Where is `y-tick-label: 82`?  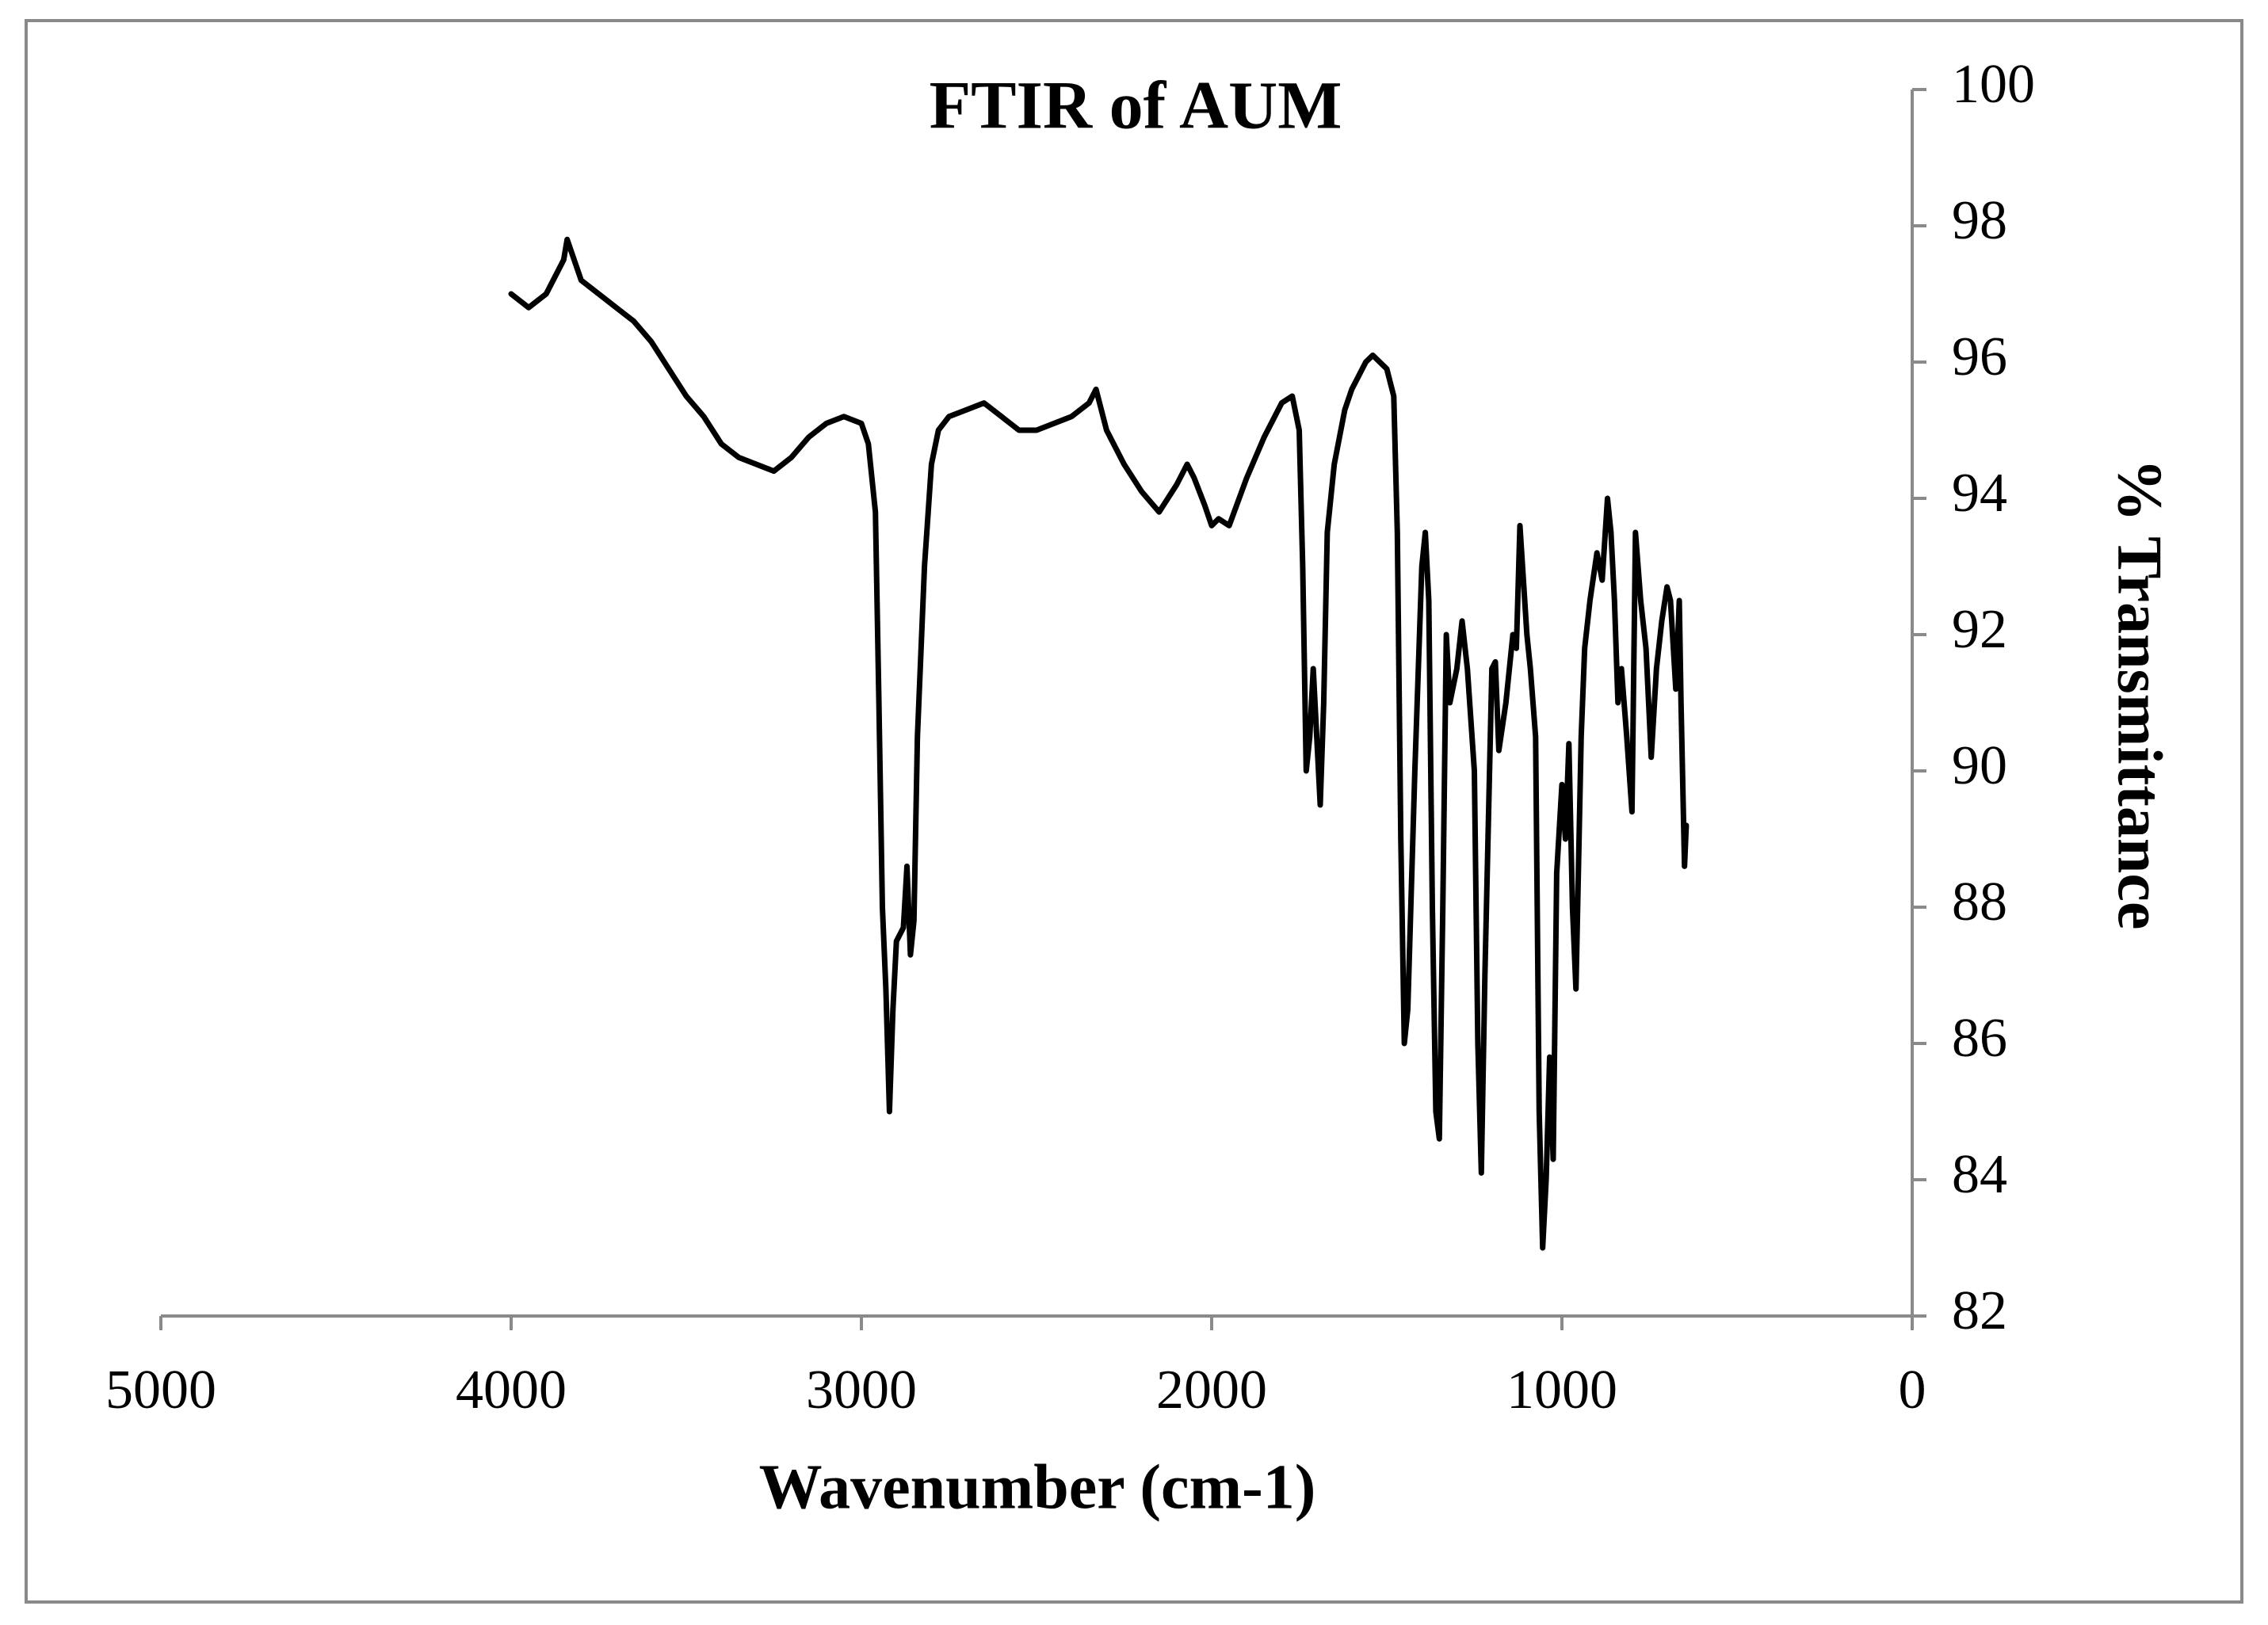 y-tick-label: 82 is located at coordinates (1979, 1310).